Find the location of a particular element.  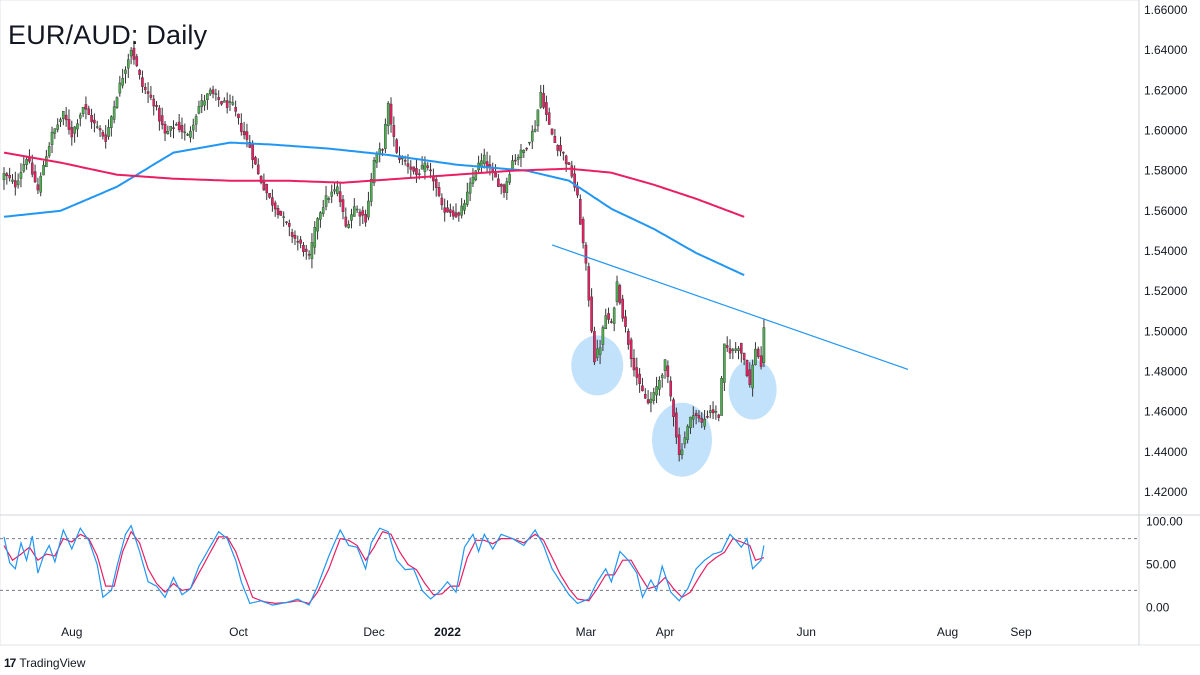

tradingview-logo-icon: 17 is located at coordinates (10, 663).